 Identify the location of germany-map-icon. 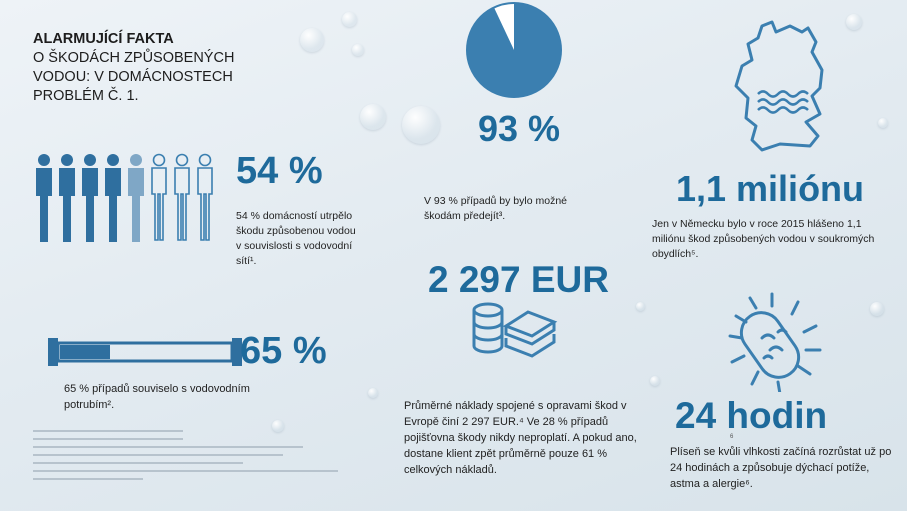
(779, 86).